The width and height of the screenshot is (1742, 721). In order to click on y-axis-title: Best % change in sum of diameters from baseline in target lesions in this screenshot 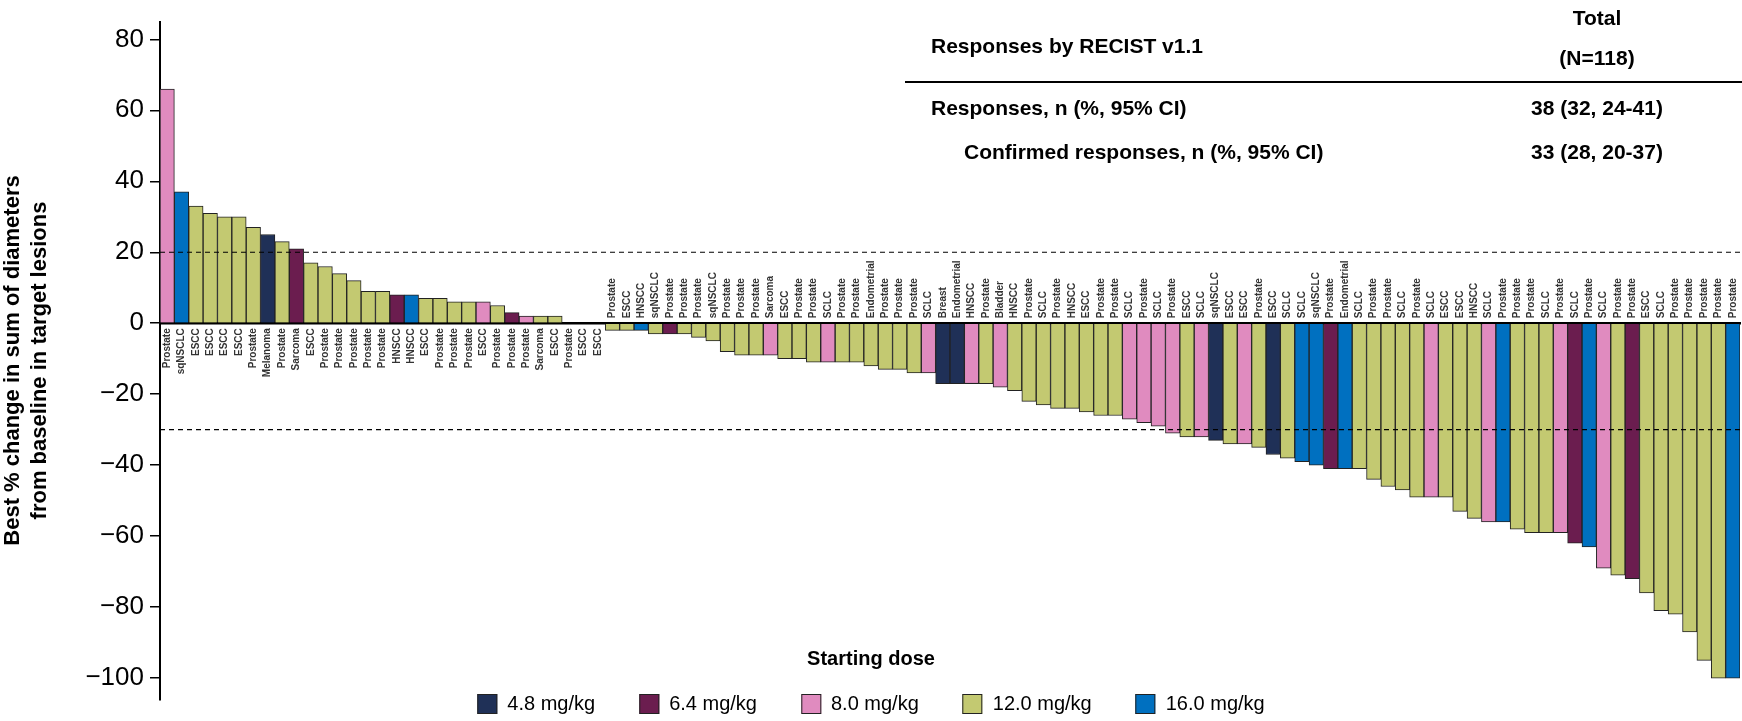, I will do `click(25, 360)`.